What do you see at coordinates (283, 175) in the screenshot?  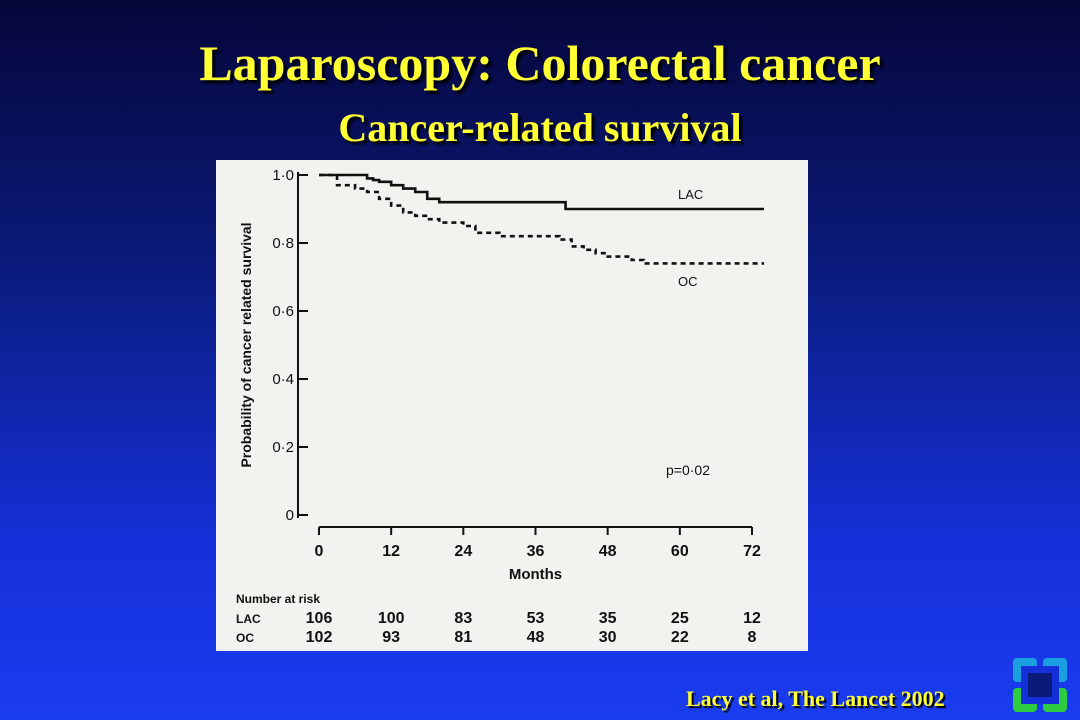 I see `y-tick-label: 1·0` at bounding box center [283, 175].